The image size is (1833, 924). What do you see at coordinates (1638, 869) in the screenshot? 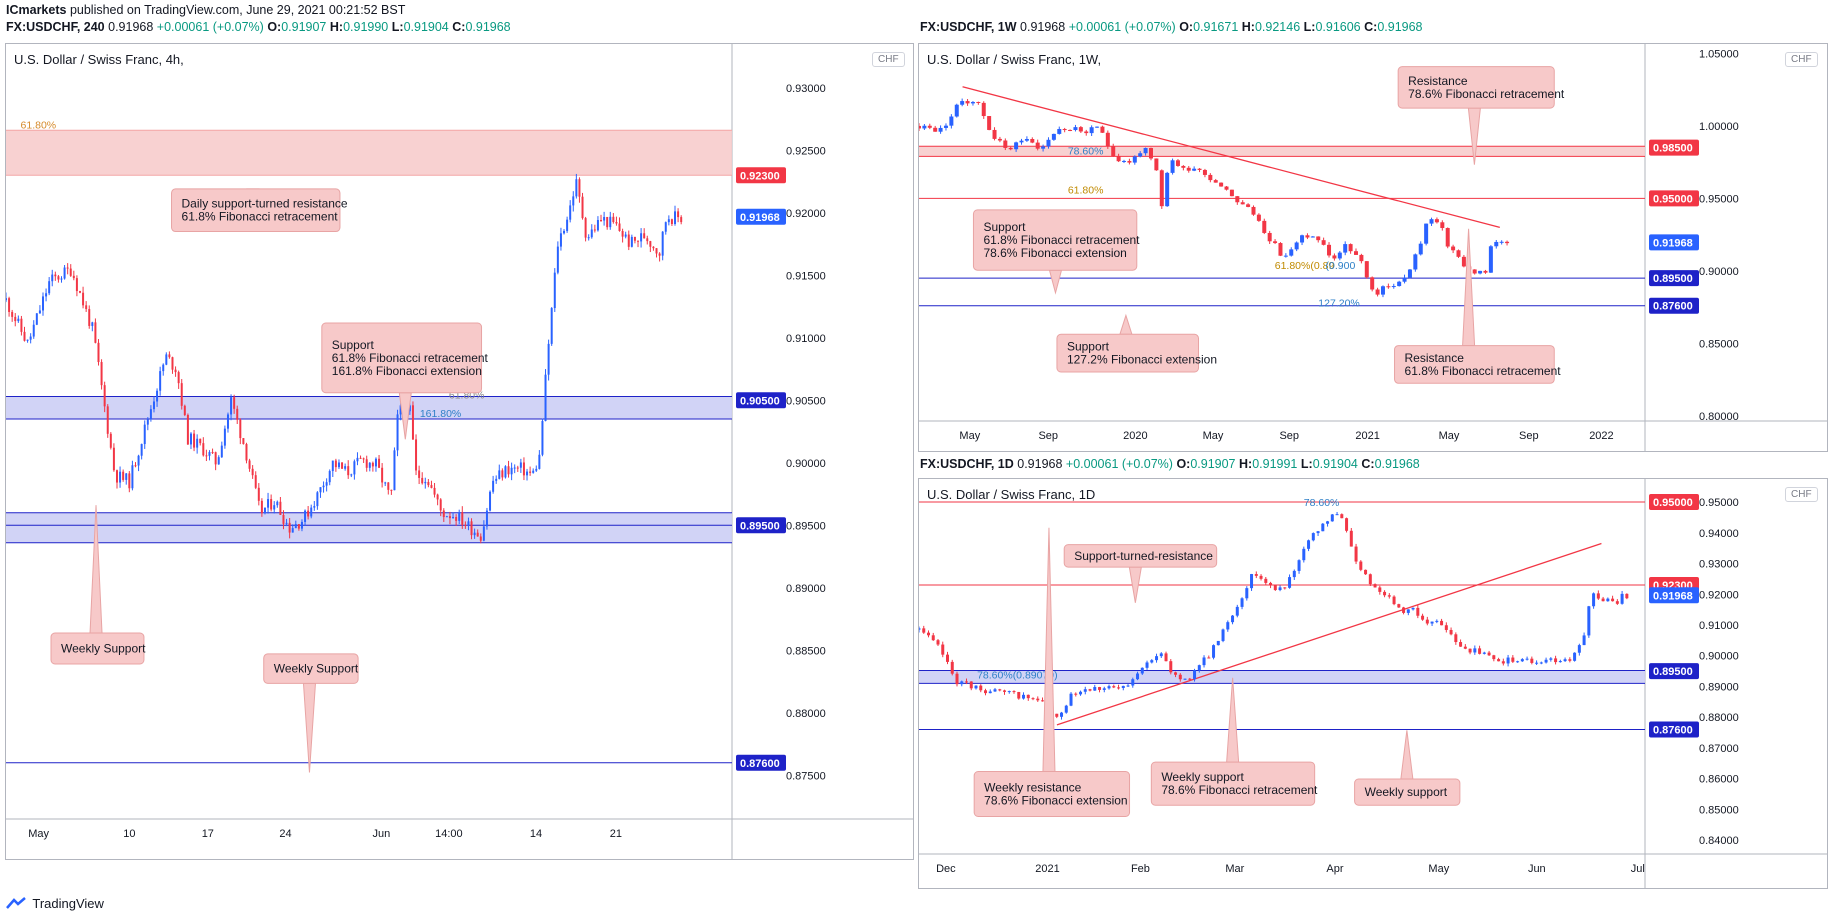
I see `d1-x-tick-label: Jul` at bounding box center [1638, 869].